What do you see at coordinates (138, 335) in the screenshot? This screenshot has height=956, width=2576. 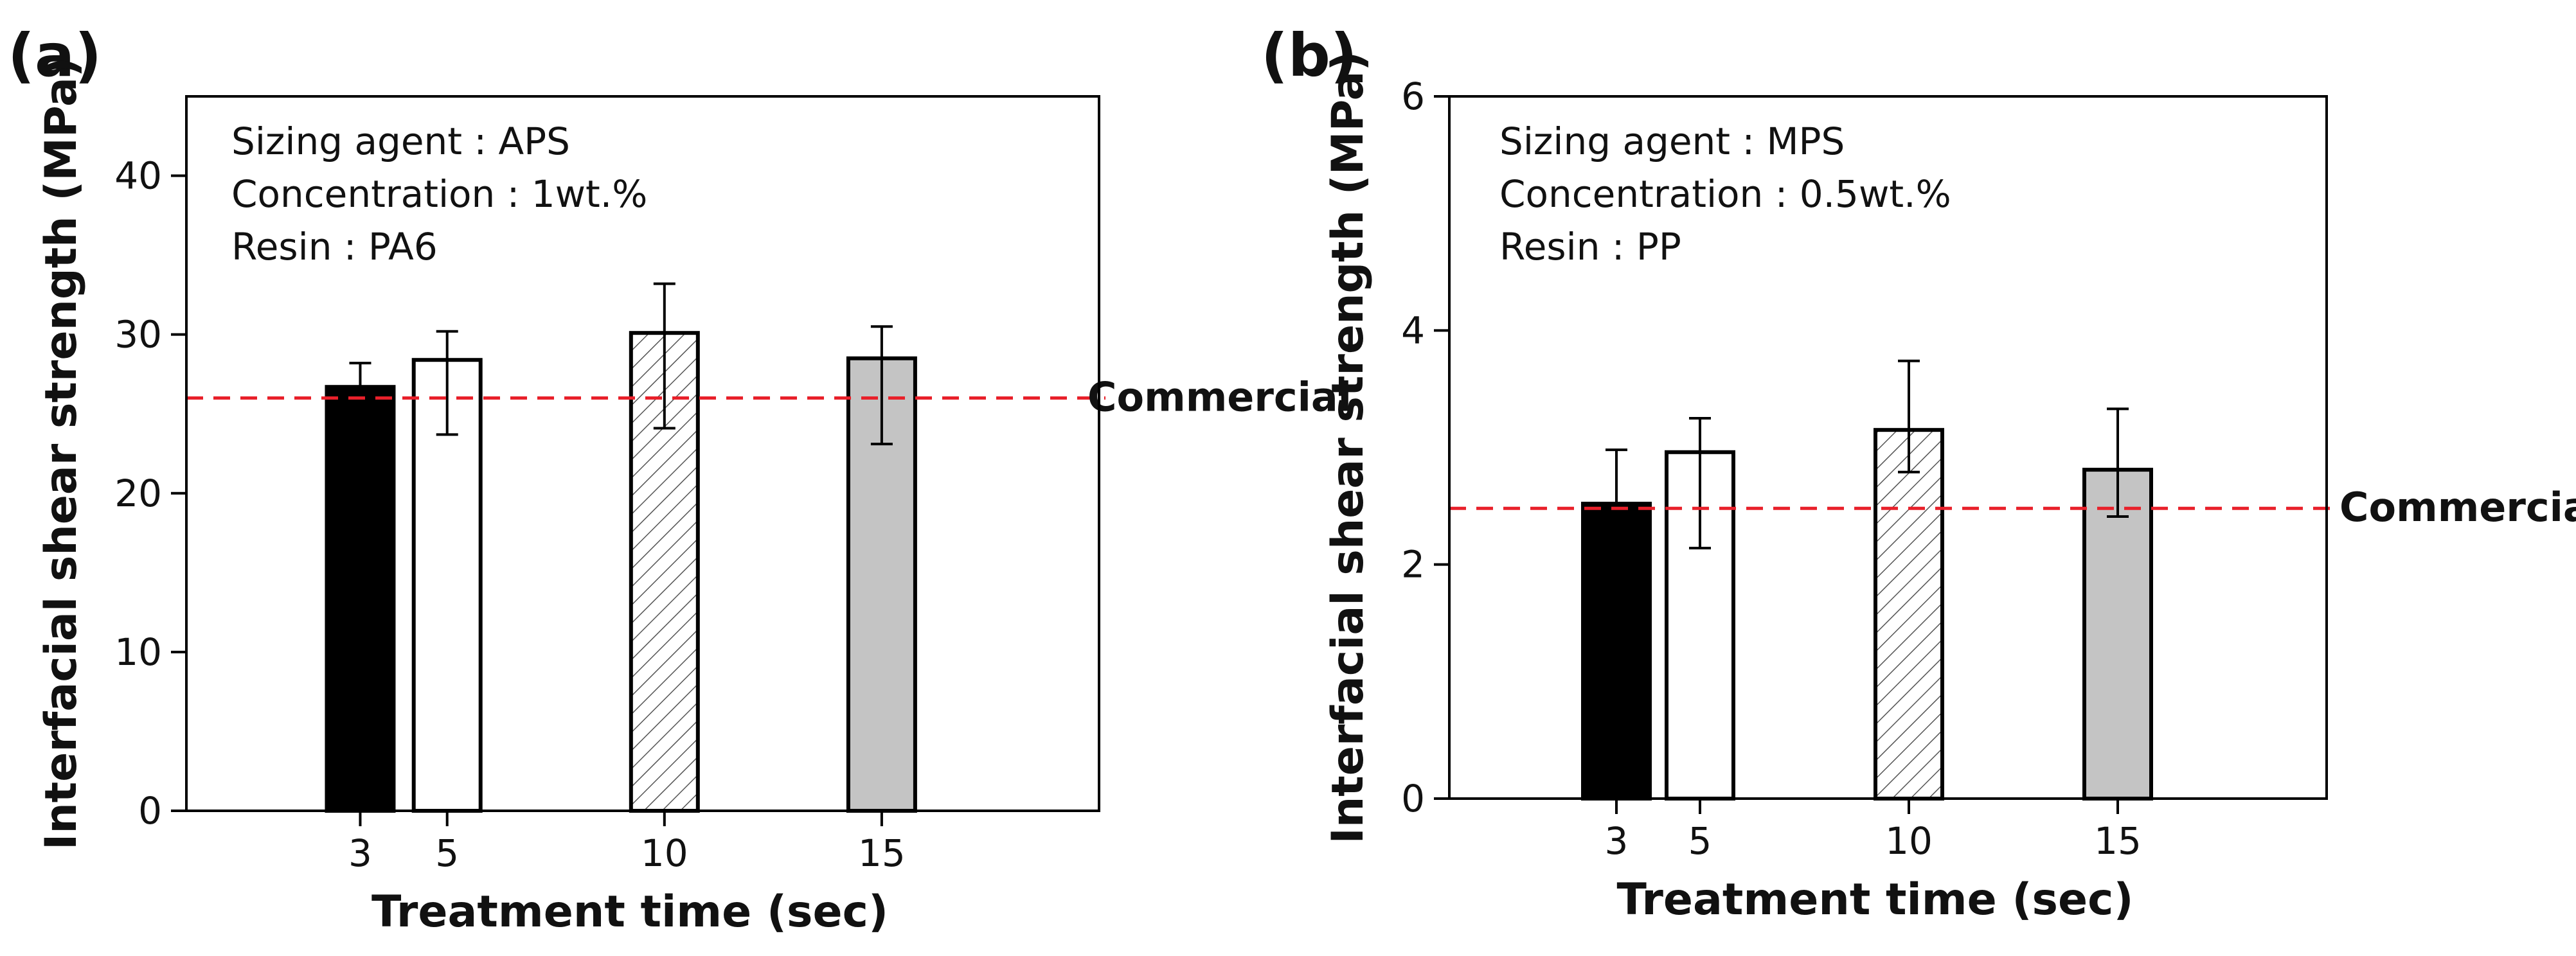 I see `y-tick-label: 30` at bounding box center [138, 335].